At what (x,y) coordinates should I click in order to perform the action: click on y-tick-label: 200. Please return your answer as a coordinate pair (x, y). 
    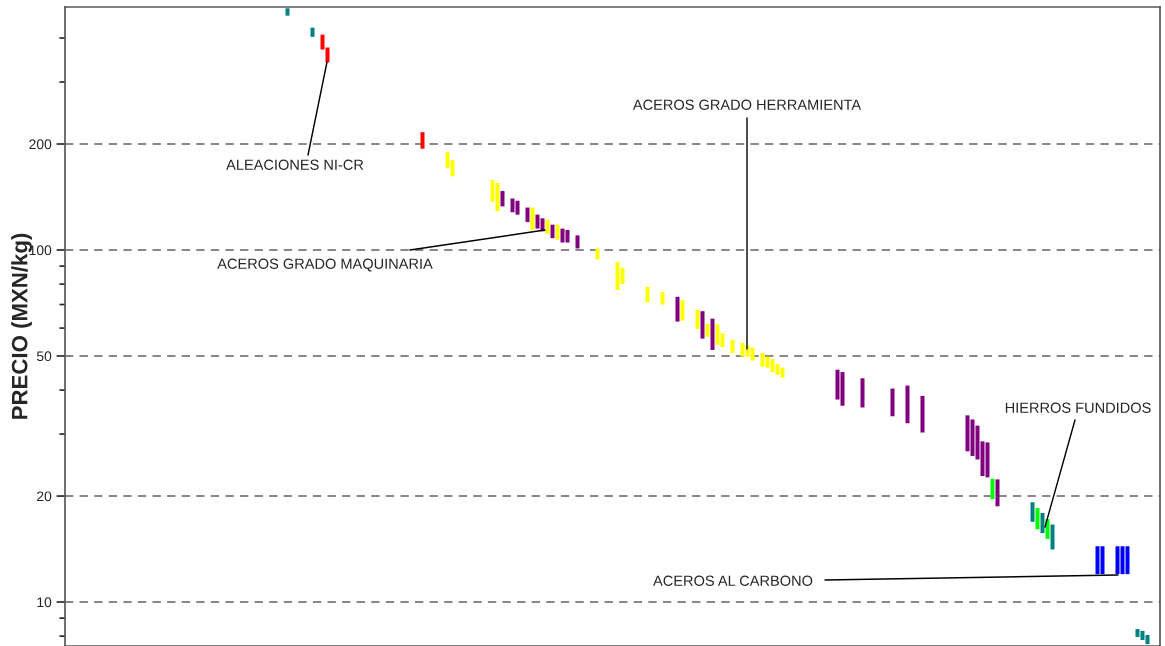
    Looking at the image, I should click on (40, 144).